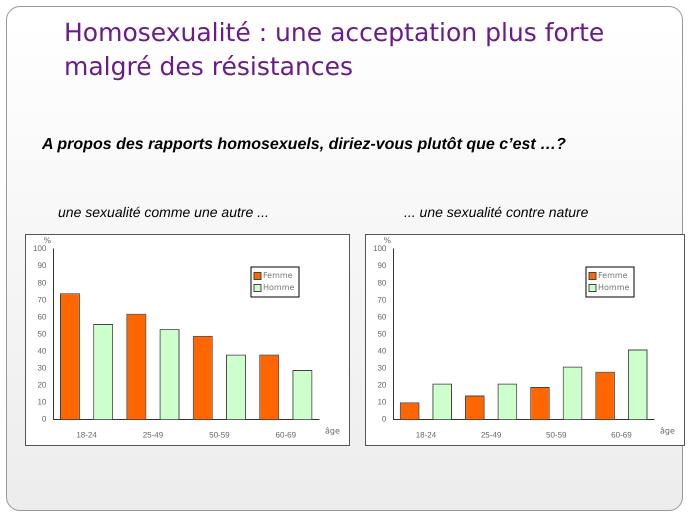 This screenshot has height=517, width=689. What do you see at coordinates (496, 212) in the screenshot?
I see `chart-title: ... une sexualité contre nature` at bounding box center [496, 212].